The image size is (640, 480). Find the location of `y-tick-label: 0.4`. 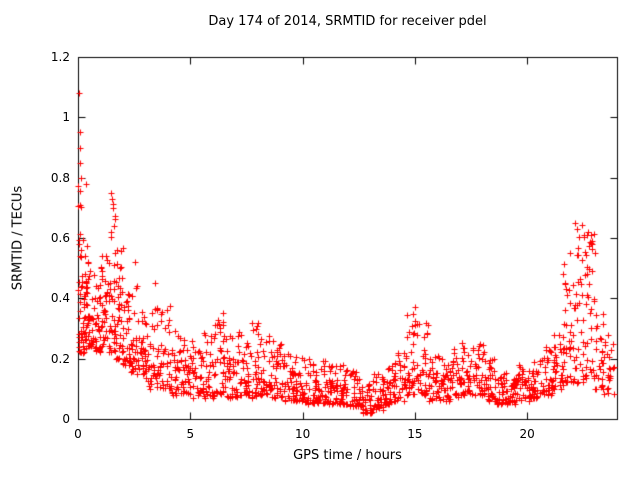

y-tick-label: 0.4 is located at coordinates (60, 298).